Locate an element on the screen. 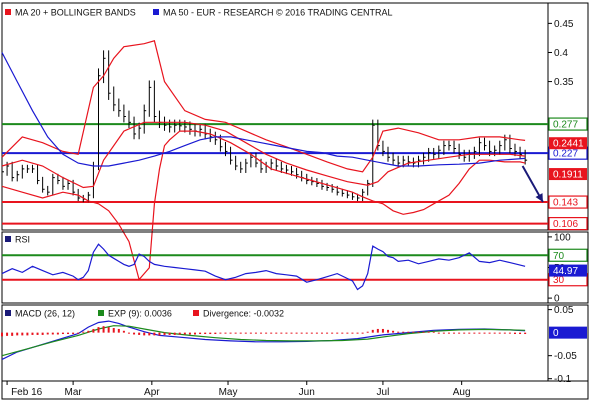  level-tag-label: 0.143 is located at coordinates (565, 203).